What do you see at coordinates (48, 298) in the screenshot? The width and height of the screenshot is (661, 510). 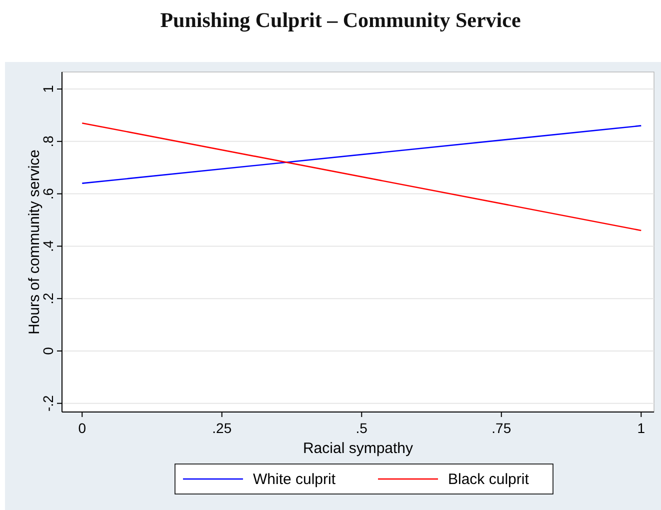 I see `y-tick-label: .2` at bounding box center [48, 298].